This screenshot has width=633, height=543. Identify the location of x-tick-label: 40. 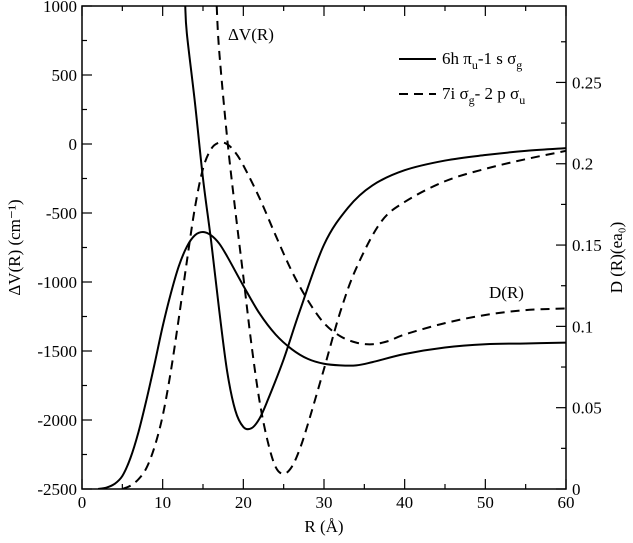
(404, 502).